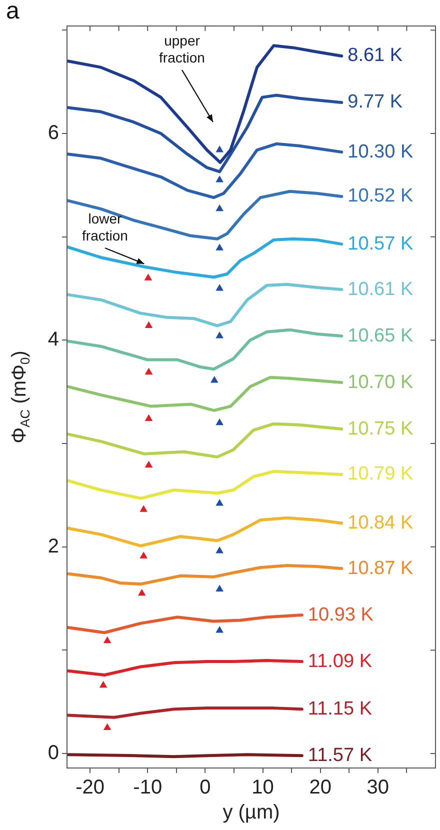  What do you see at coordinates (378, 787) in the screenshot?
I see `x-tick-label: 30` at bounding box center [378, 787].